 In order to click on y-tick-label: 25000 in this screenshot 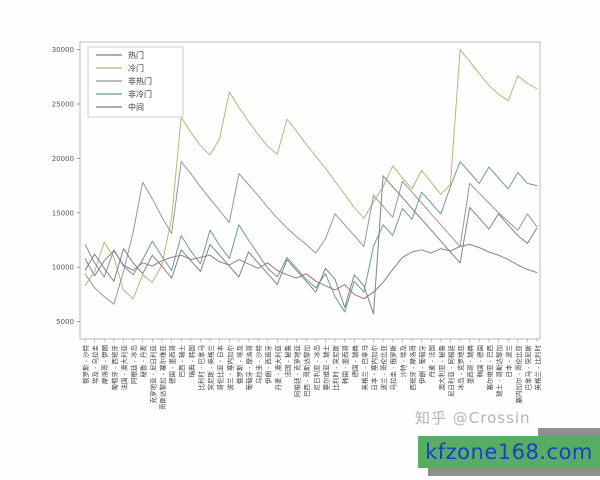, I will do `click(63, 105)`.